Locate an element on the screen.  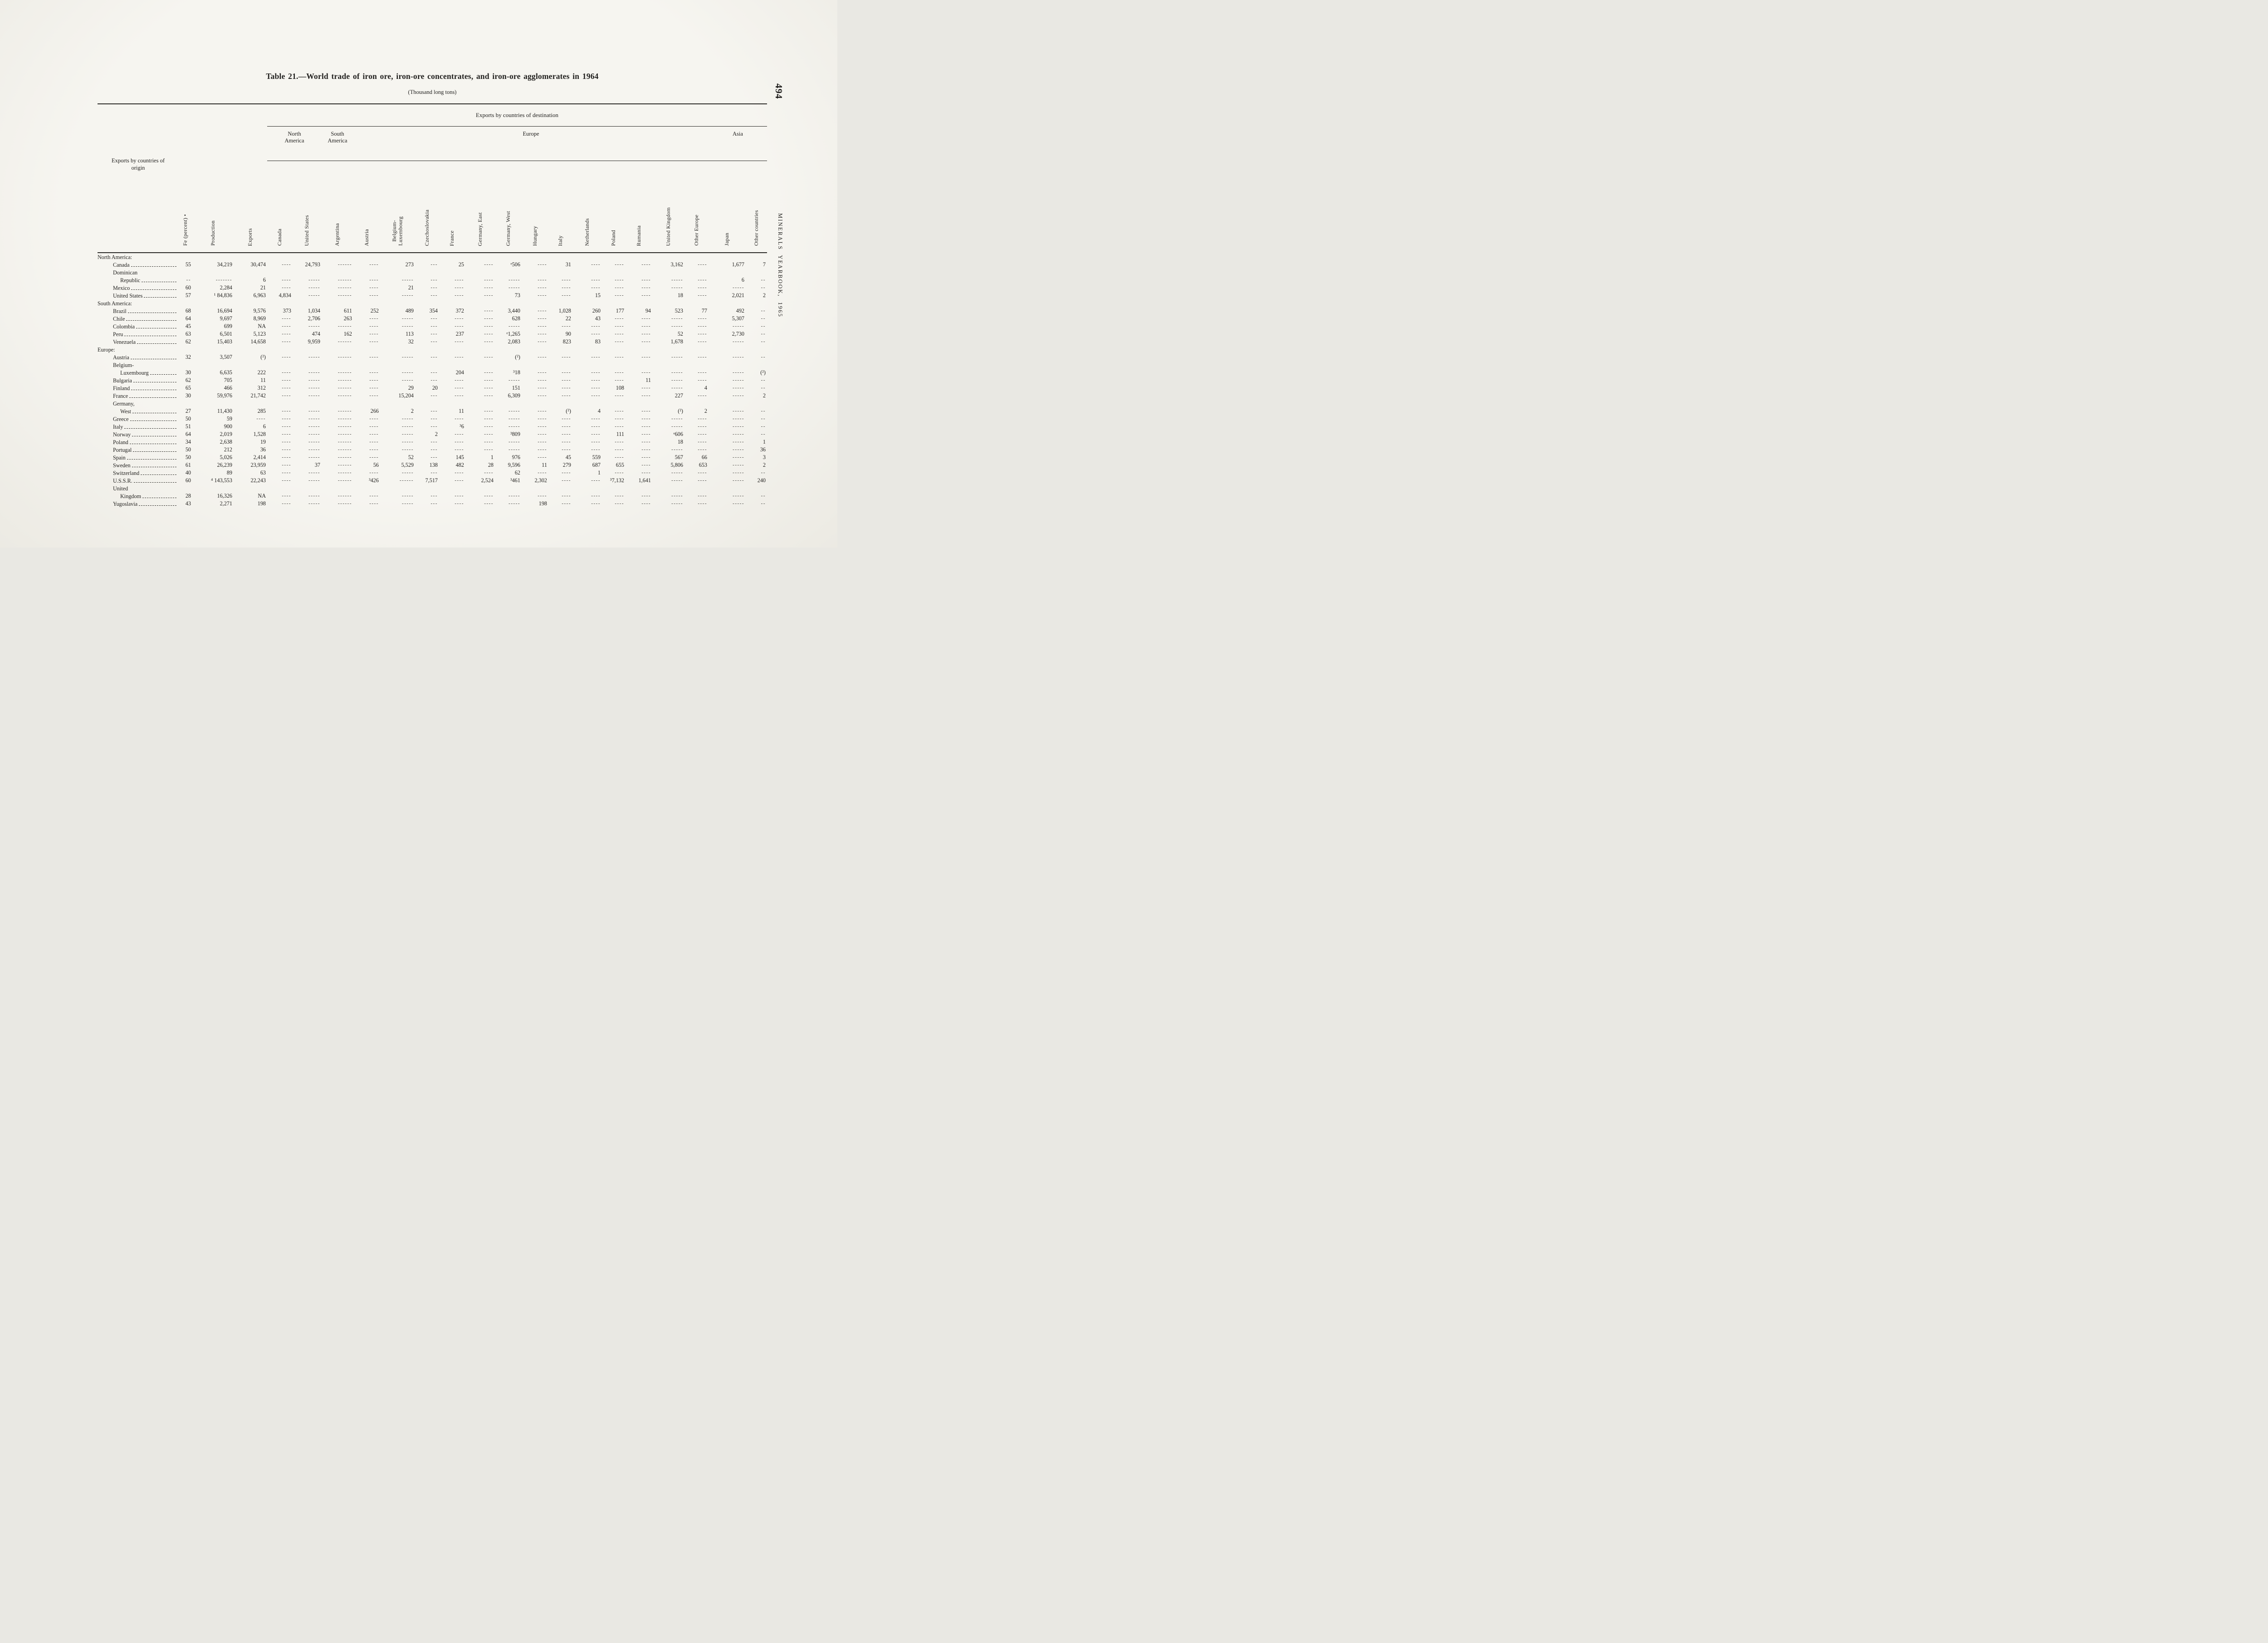
column-header-poland: Poland is located at coordinates (614, 207).